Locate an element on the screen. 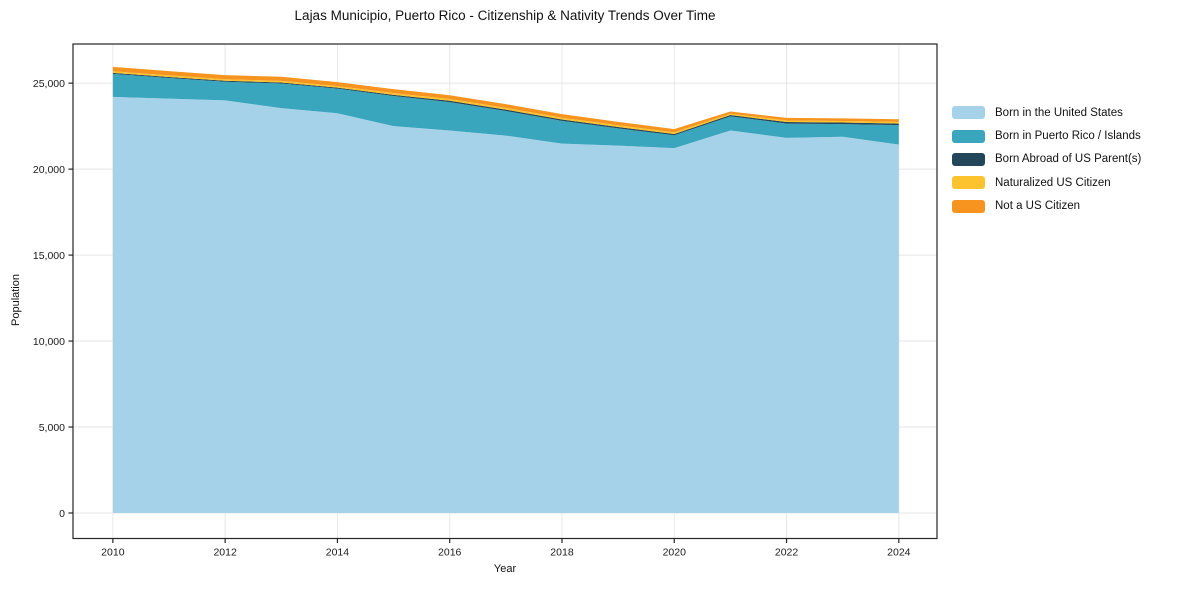  x-tick-label: 2014 is located at coordinates (338, 553).